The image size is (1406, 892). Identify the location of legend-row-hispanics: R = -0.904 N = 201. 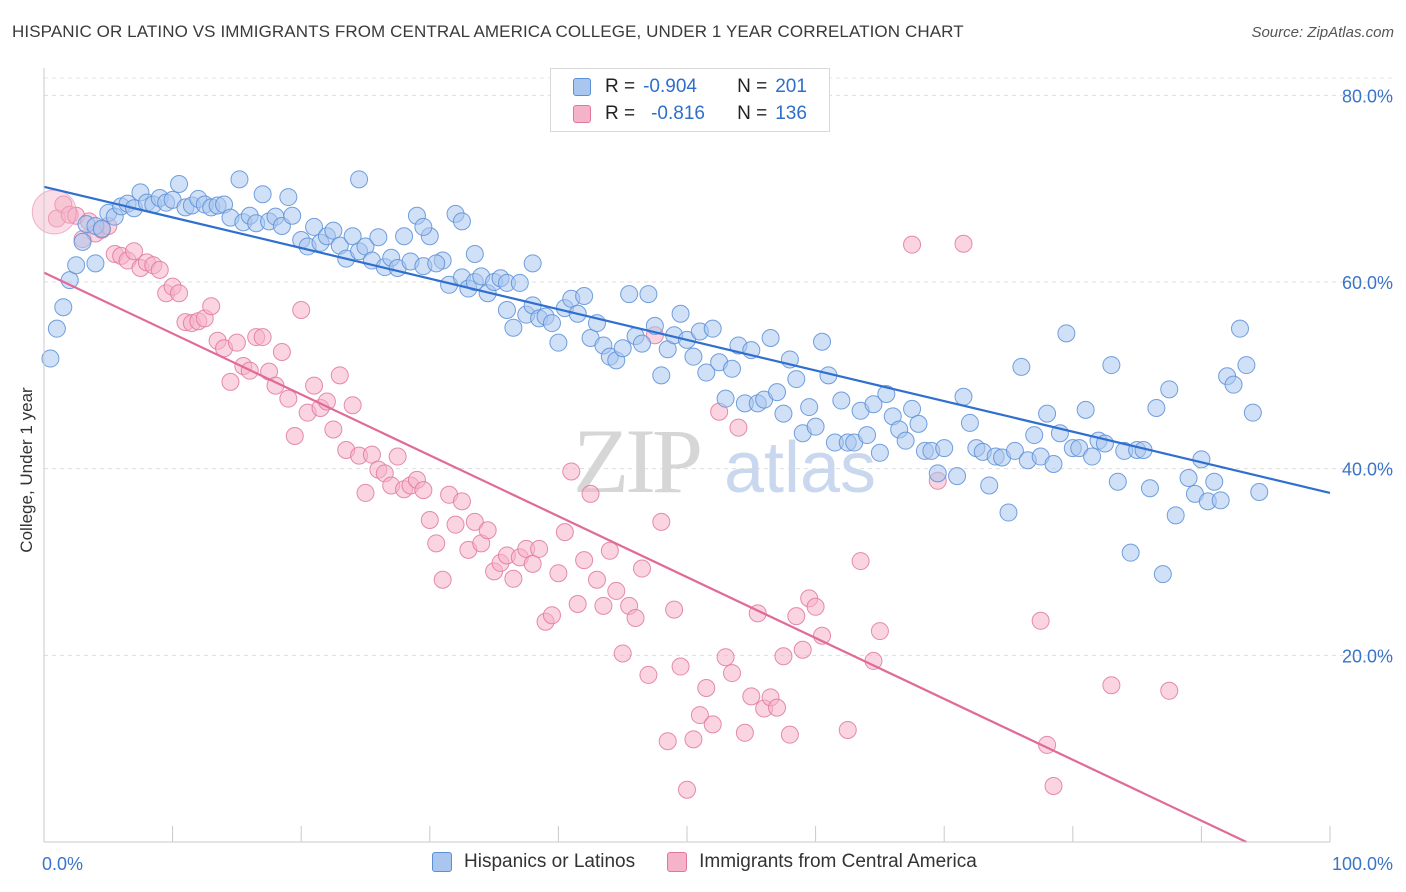
(690, 87).